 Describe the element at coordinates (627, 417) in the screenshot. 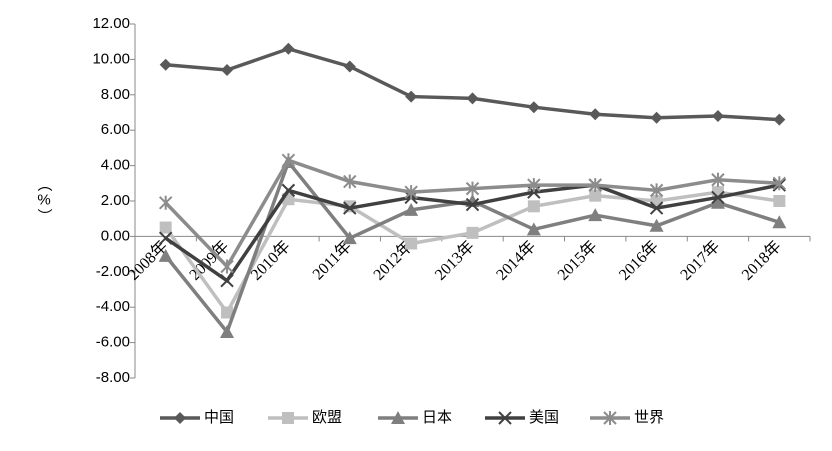

I see `legend-item: 世界` at that location.